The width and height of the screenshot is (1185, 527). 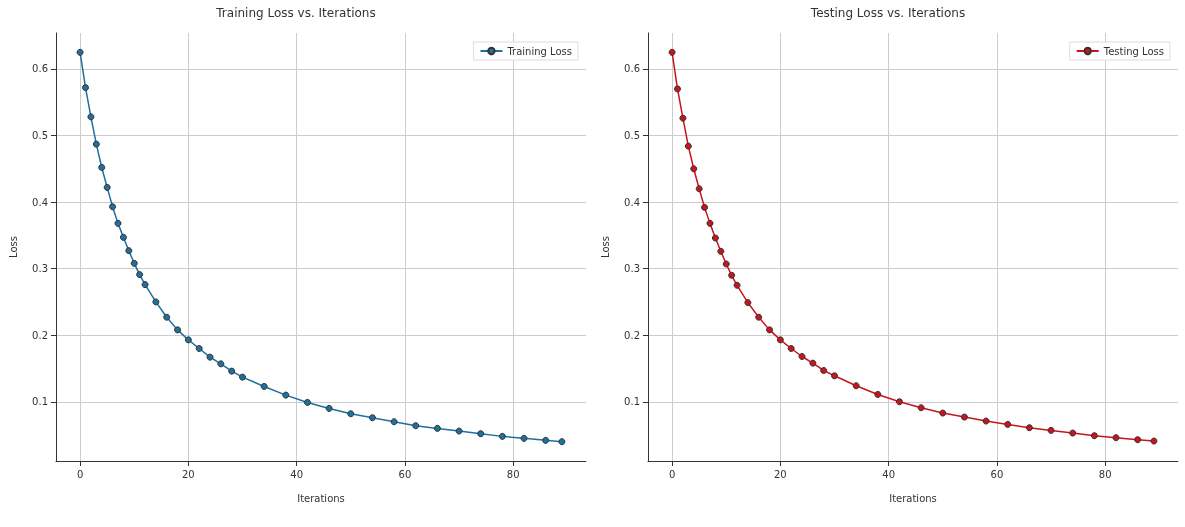 What do you see at coordinates (632, 402) in the screenshot?
I see `y-tick-label: 0.1` at bounding box center [632, 402].